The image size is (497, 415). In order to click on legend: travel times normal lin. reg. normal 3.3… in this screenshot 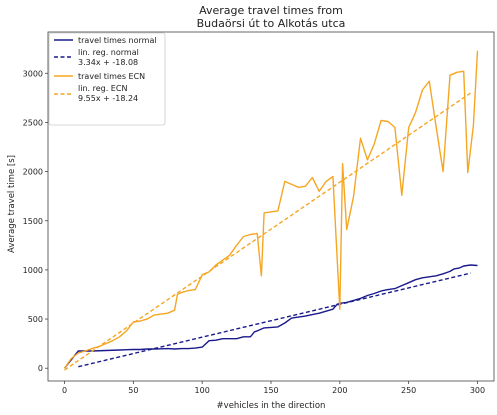, I will do `click(107, 79)`.